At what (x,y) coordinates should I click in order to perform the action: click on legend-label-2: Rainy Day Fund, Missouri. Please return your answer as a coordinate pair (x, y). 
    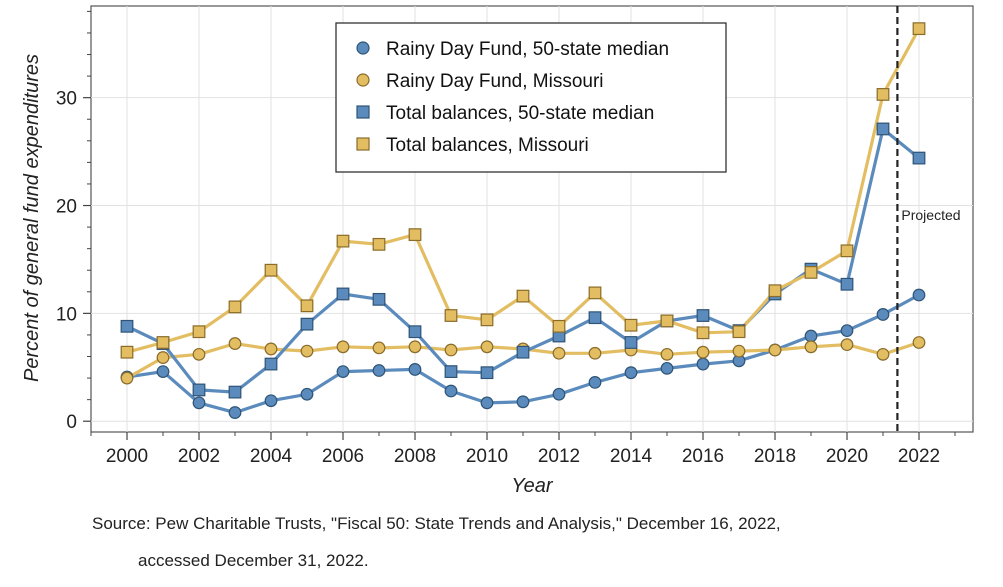
    Looking at the image, I should click on (495, 81).